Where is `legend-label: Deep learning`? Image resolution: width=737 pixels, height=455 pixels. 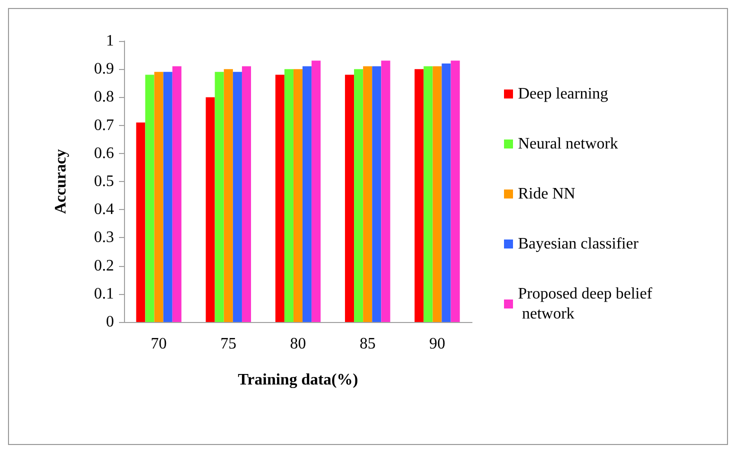
legend-label: Deep learning is located at coordinates (563, 94).